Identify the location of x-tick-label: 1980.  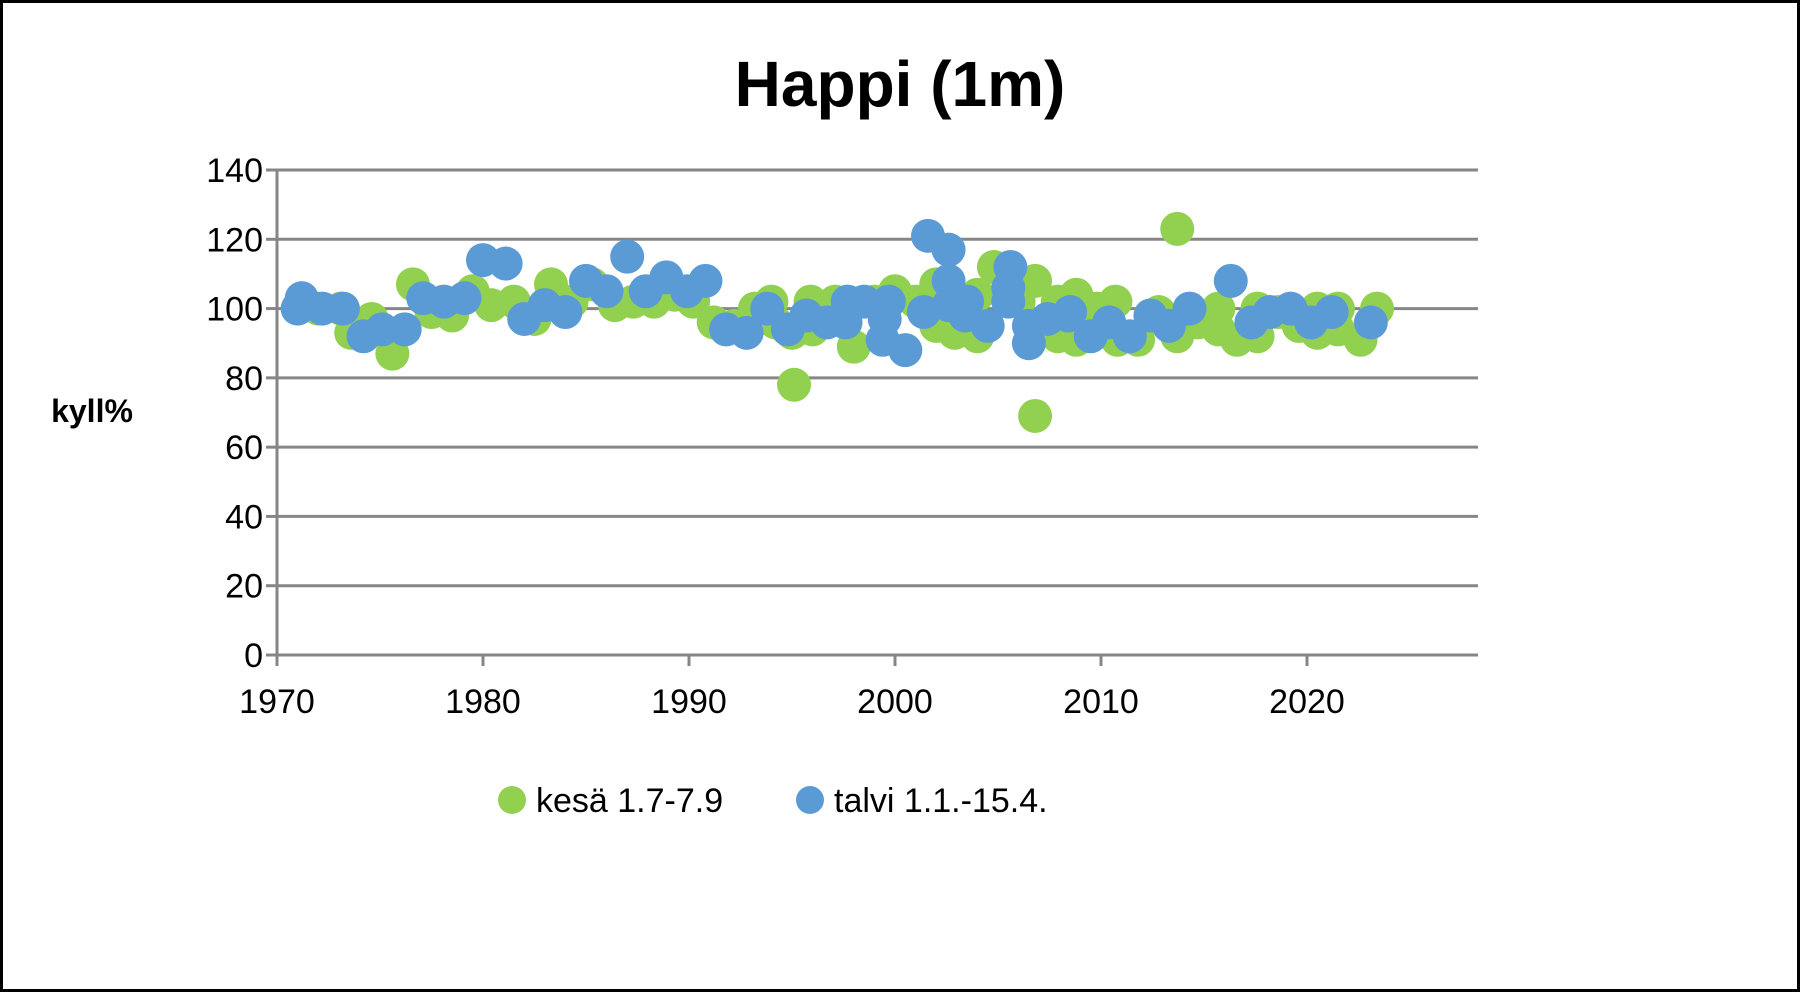
(483, 702).